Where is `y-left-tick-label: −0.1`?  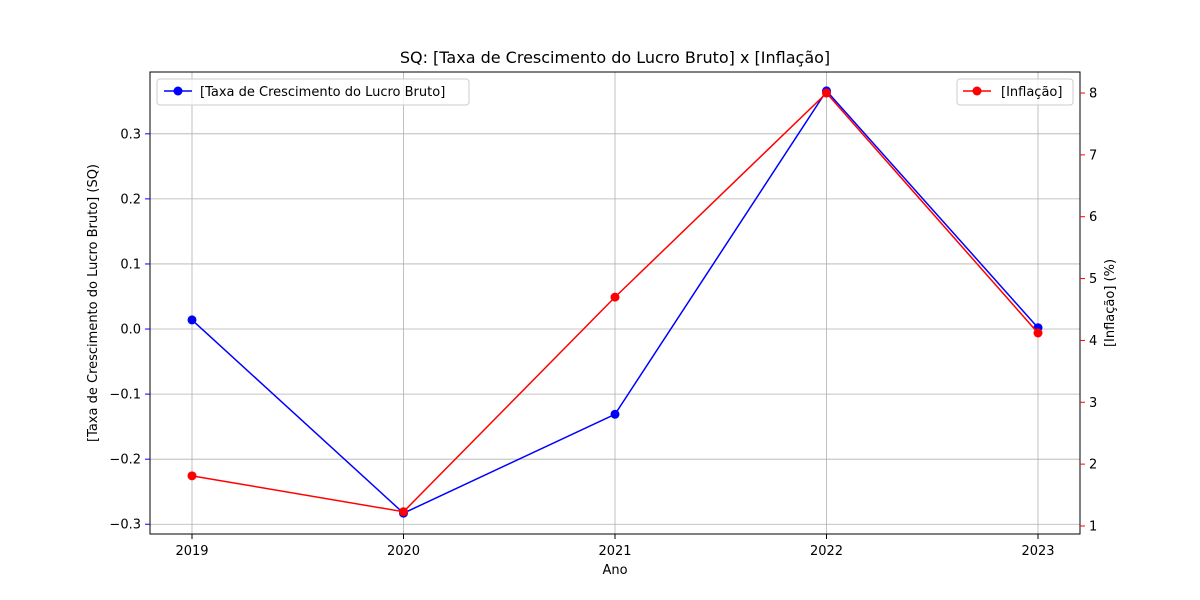 y-left-tick-label: −0.1 is located at coordinates (125, 395).